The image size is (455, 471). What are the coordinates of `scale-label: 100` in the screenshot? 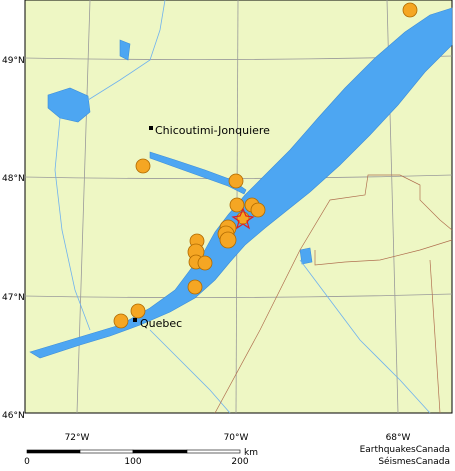 It's located at (132, 462).